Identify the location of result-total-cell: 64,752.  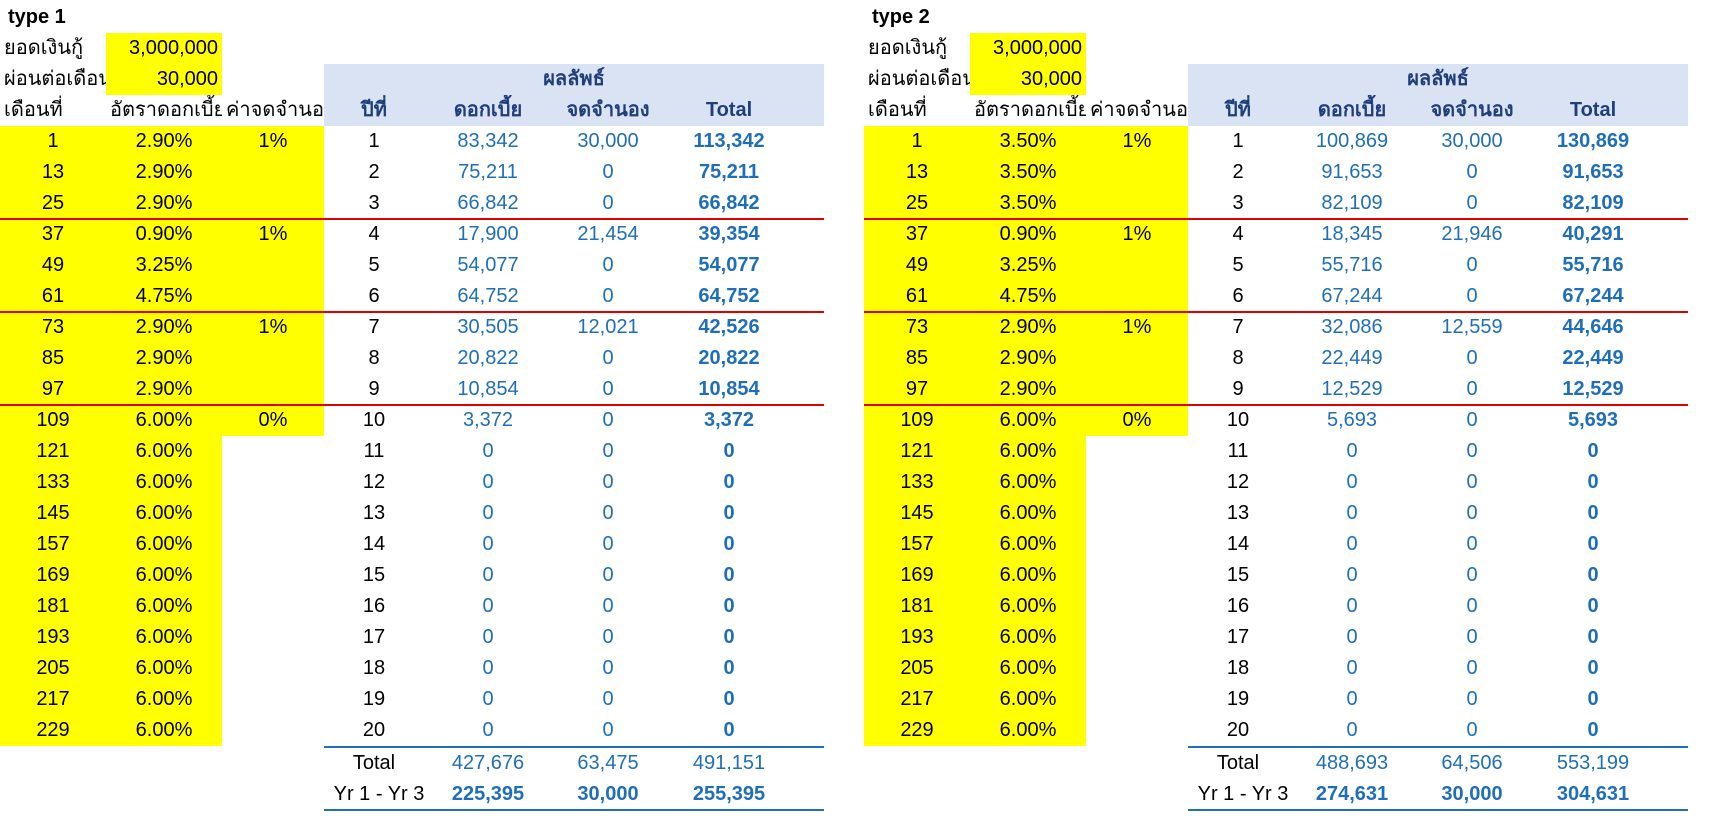
(729, 296).